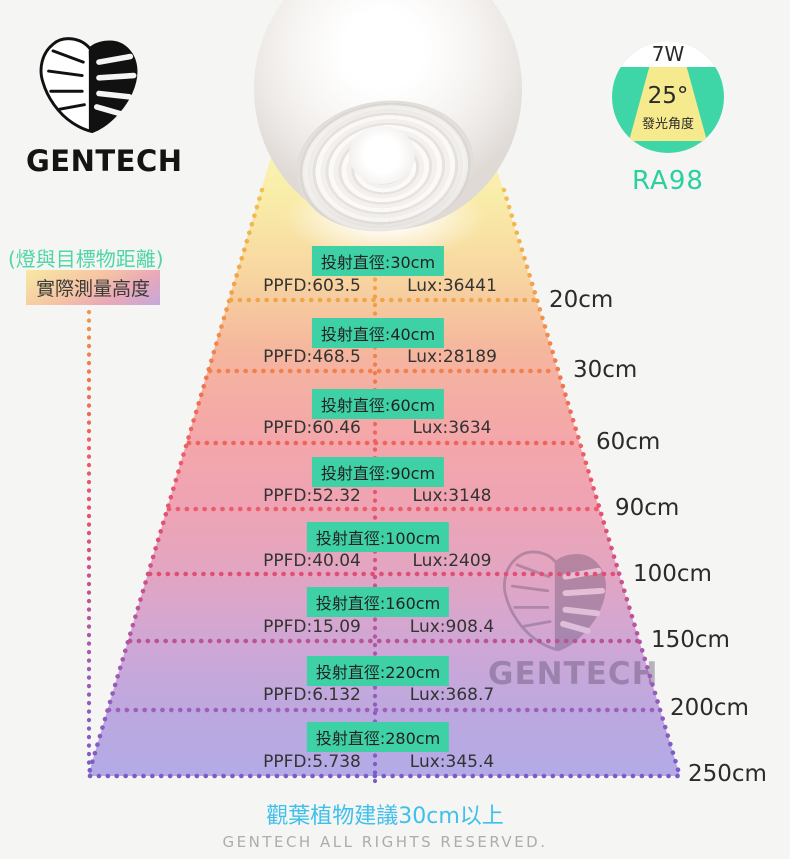 This screenshot has width=790, height=859. What do you see at coordinates (312, 695) in the screenshot?
I see `ppfd-value: PPFD:6.132` at bounding box center [312, 695].